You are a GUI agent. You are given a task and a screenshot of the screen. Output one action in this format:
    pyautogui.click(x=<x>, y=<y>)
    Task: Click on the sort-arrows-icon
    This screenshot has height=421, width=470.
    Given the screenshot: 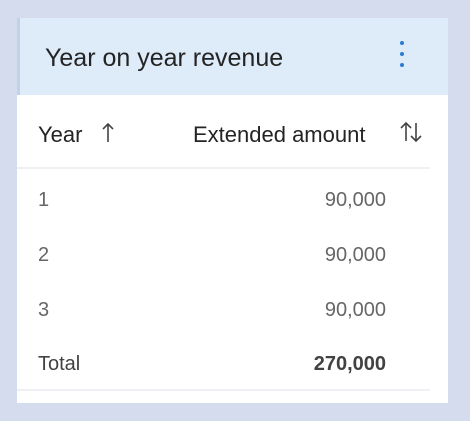 What is the action you would take?
    pyautogui.click(x=411, y=132)
    